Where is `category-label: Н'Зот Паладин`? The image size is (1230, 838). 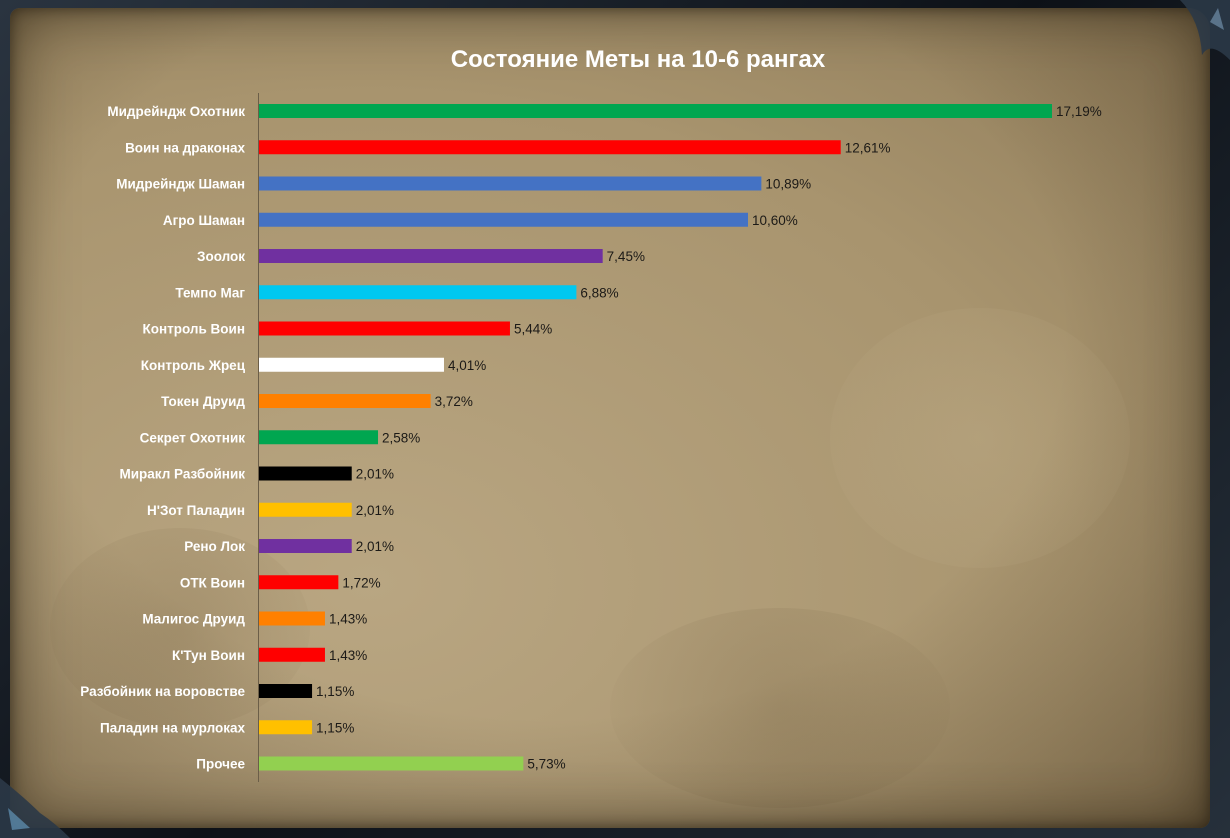
category-label: Н'Зот Паладин is located at coordinates (196, 510).